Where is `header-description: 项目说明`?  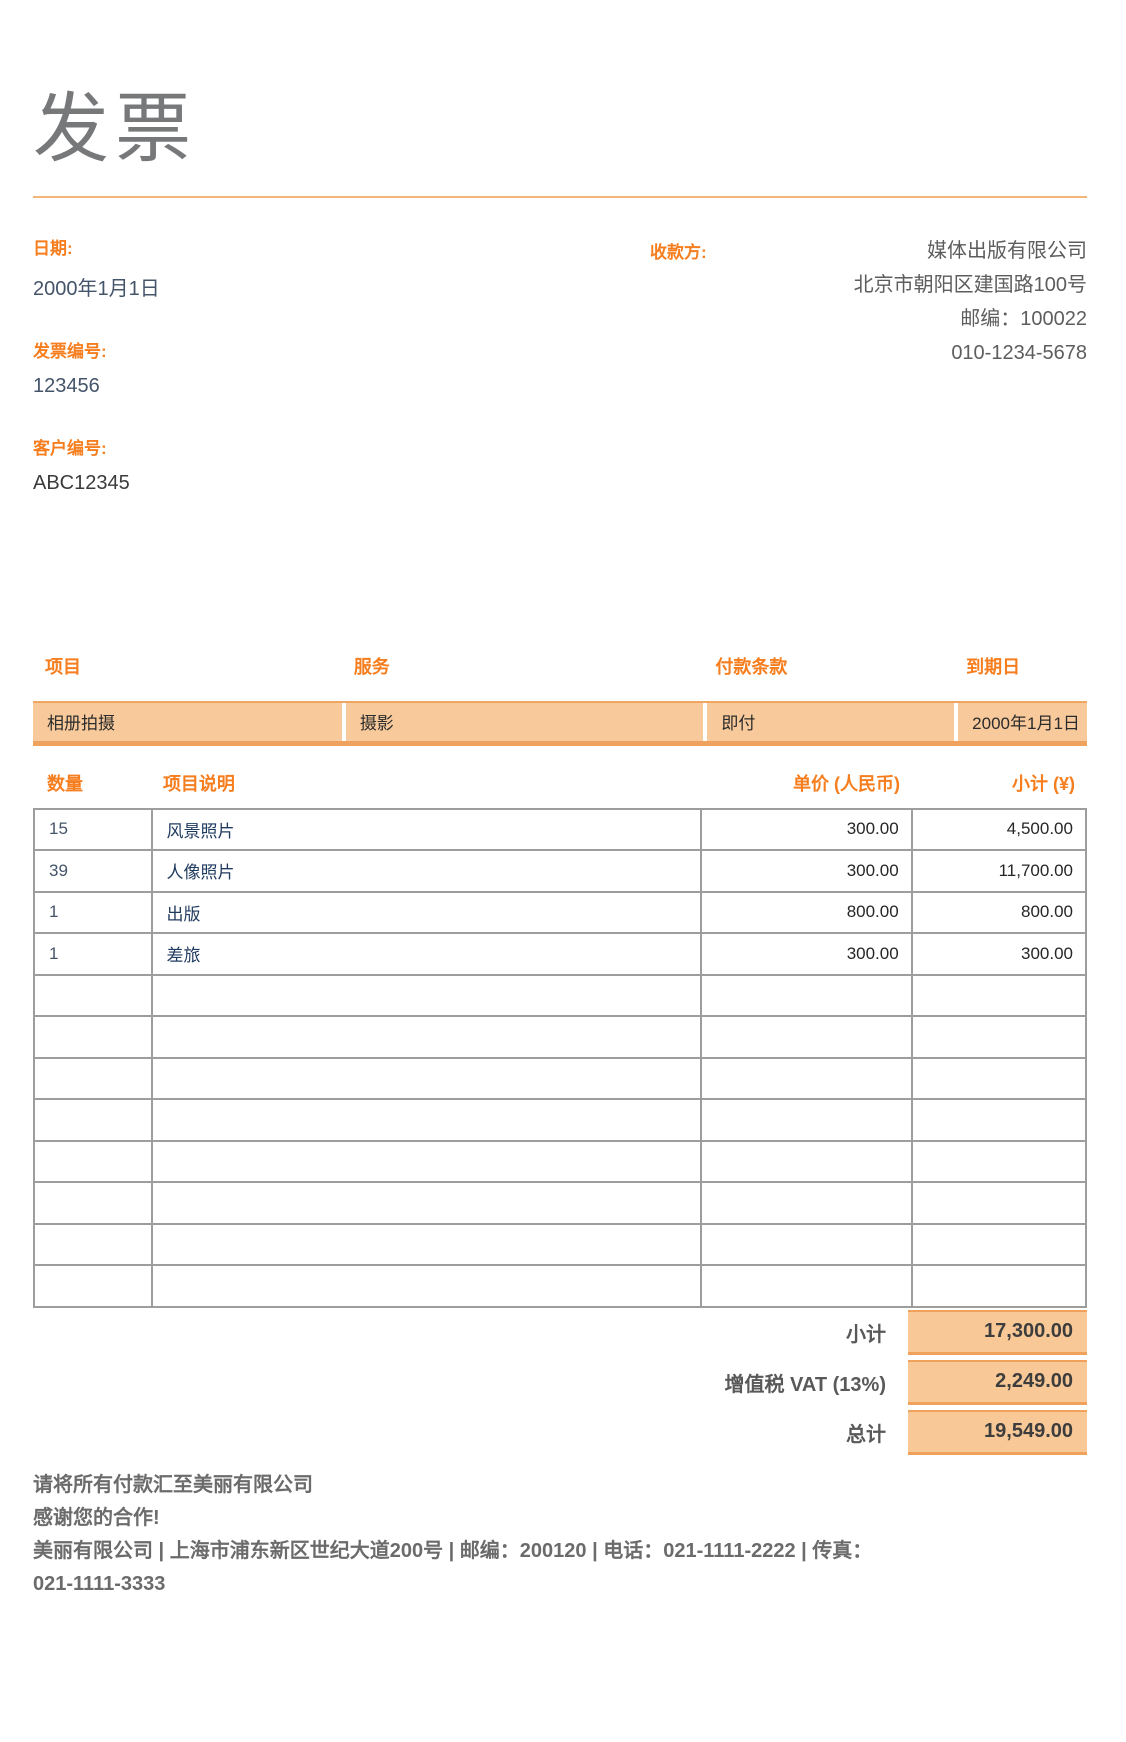
header-description: 项目说明 is located at coordinates (198, 783).